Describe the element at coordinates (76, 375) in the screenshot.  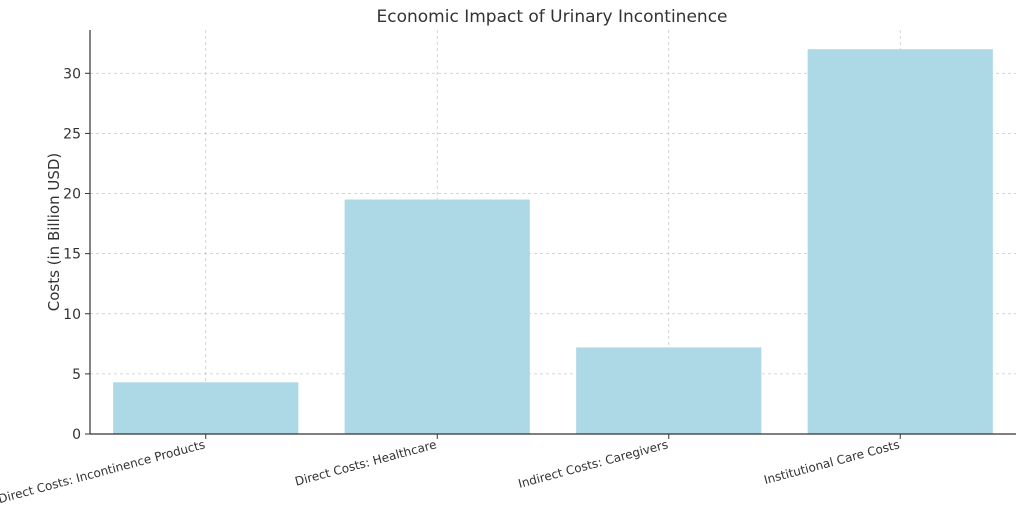
I see `y-tick-label: 5` at that location.